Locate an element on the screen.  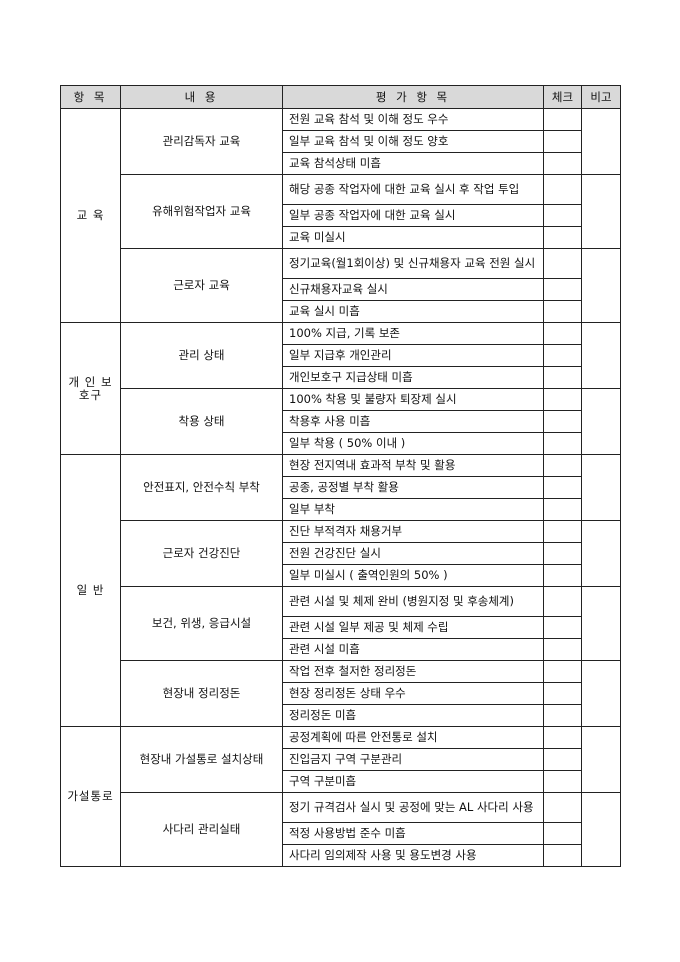
table-row: 교육 미실시 is located at coordinates (341, 237).